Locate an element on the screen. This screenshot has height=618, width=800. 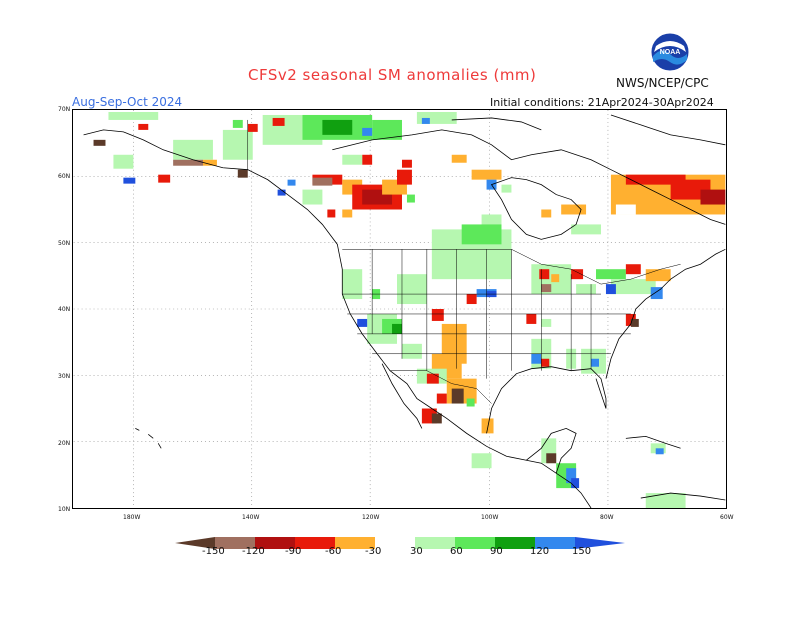
lon-label: 120W is located at coordinates (371, 517).